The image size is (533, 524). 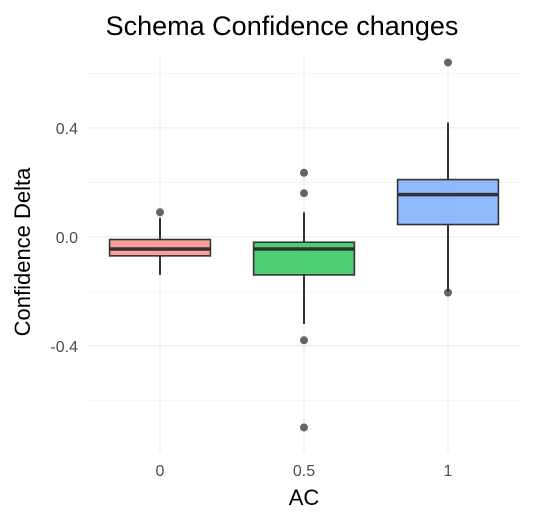 I want to click on x-tick-label: 1, so click(x=448, y=471).